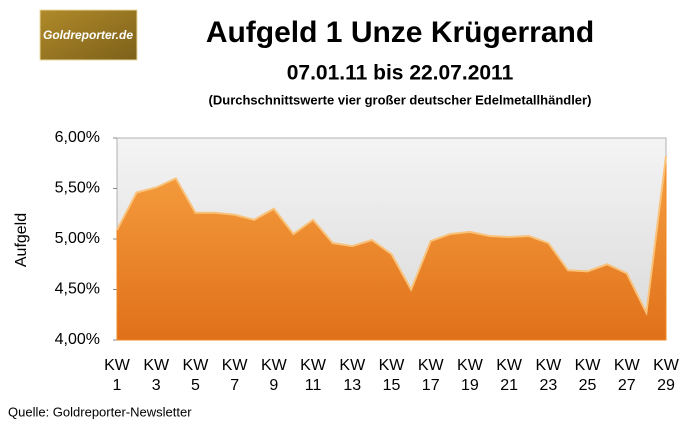  What do you see at coordinates (100, 411) in the screenshot?
I see `source: Quelle: Goldreporter-Newsletter` at bounding box center [100, 411].